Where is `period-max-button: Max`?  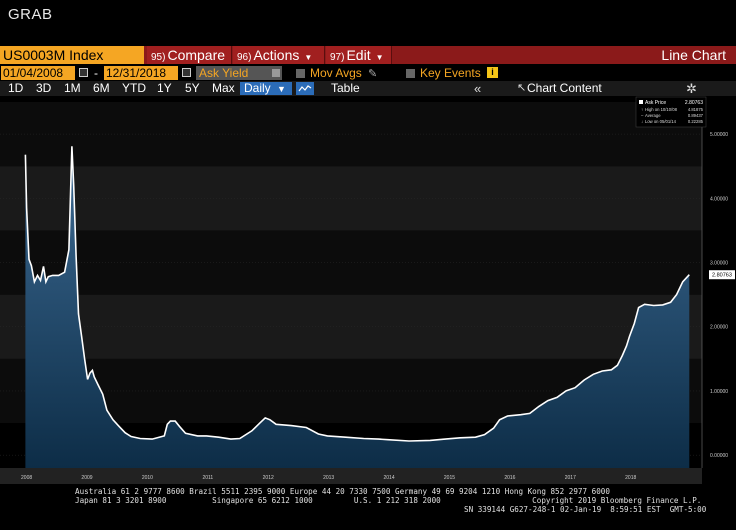
period-max-button: Max is located at coordinates (223, 88).